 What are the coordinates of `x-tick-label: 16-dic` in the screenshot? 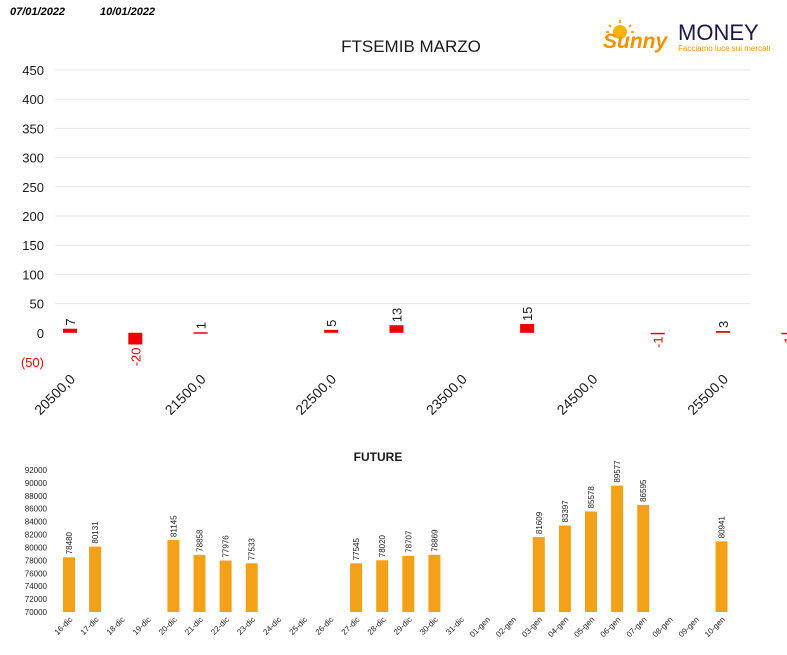 It's located at (64, 626).